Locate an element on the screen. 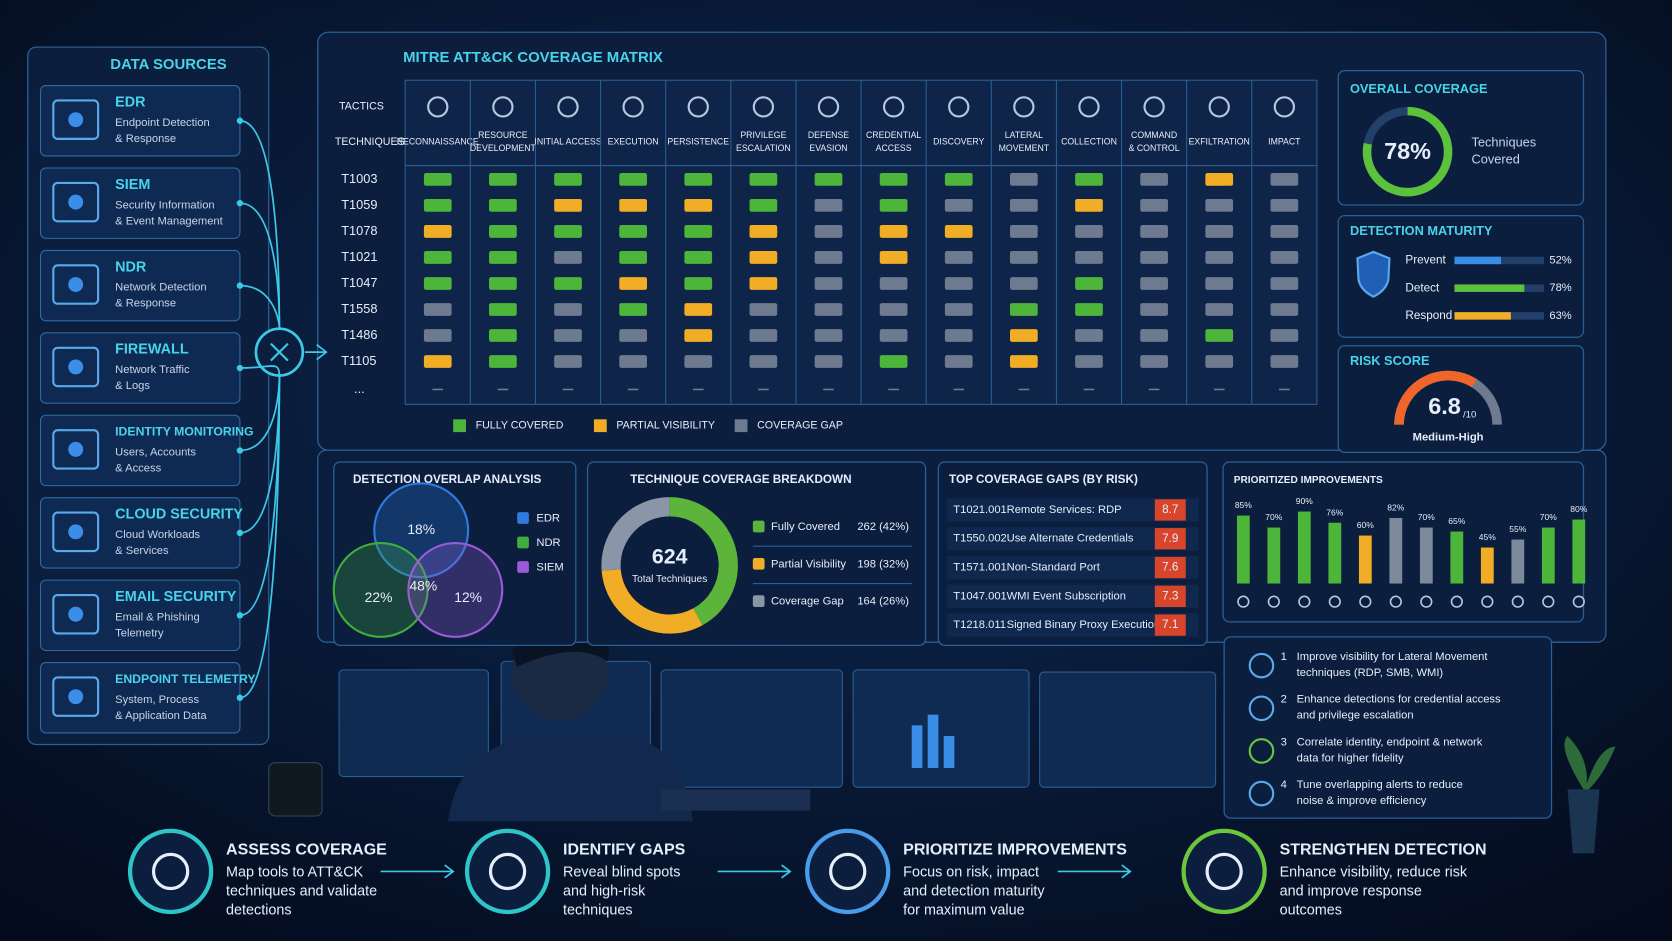  tactic-label: EXECUTION is located at coordinates (633, 141).